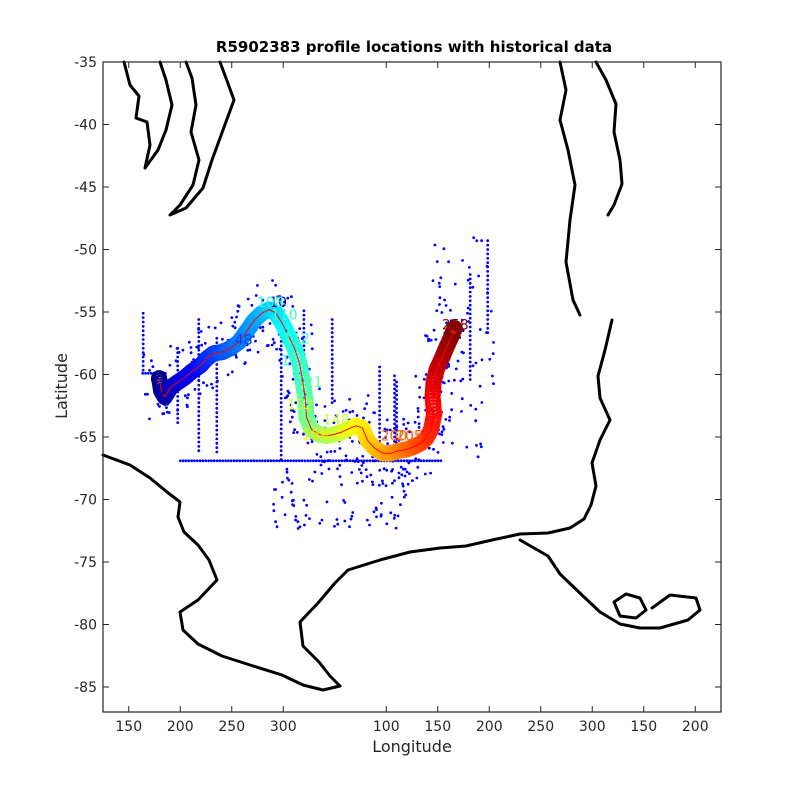 The width and height of the screenshot is (800, 800). Describe the element at coordinates (315, 436) in the screenshot. I see `profile-number-label: 169` at that location.